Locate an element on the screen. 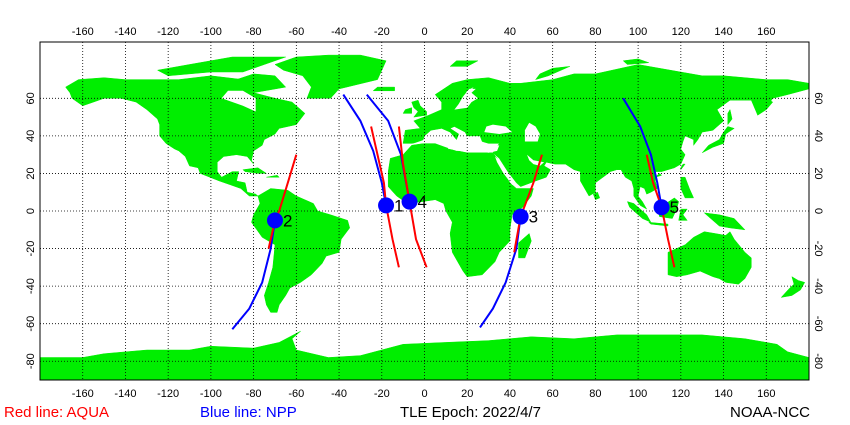 The height and width of the screenshot is (425, 850). land-severnaya is located at coordinates (635, 61).